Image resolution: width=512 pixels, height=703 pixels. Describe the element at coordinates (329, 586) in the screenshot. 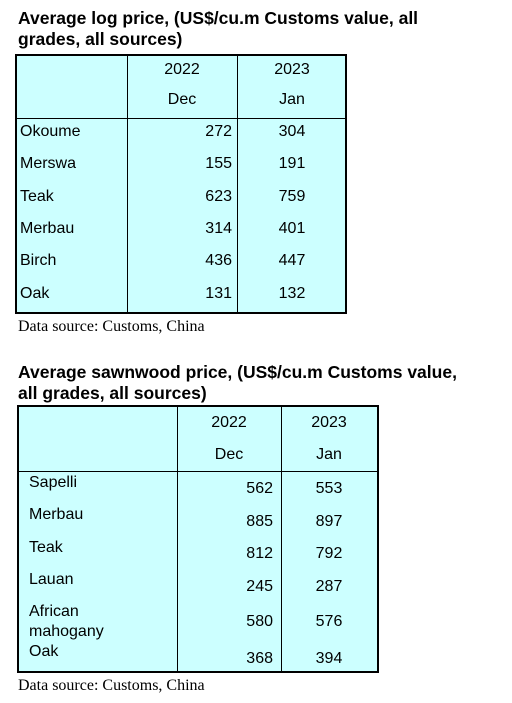

I see `row-value-2023-jan: 287` at that location.